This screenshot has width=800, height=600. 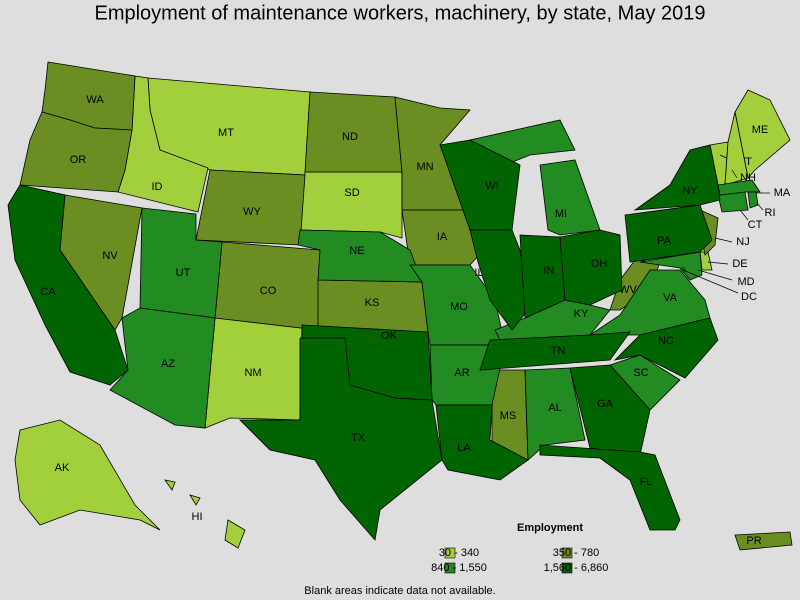 I want to click on state-label: AZ, so click(x=168, y=364).